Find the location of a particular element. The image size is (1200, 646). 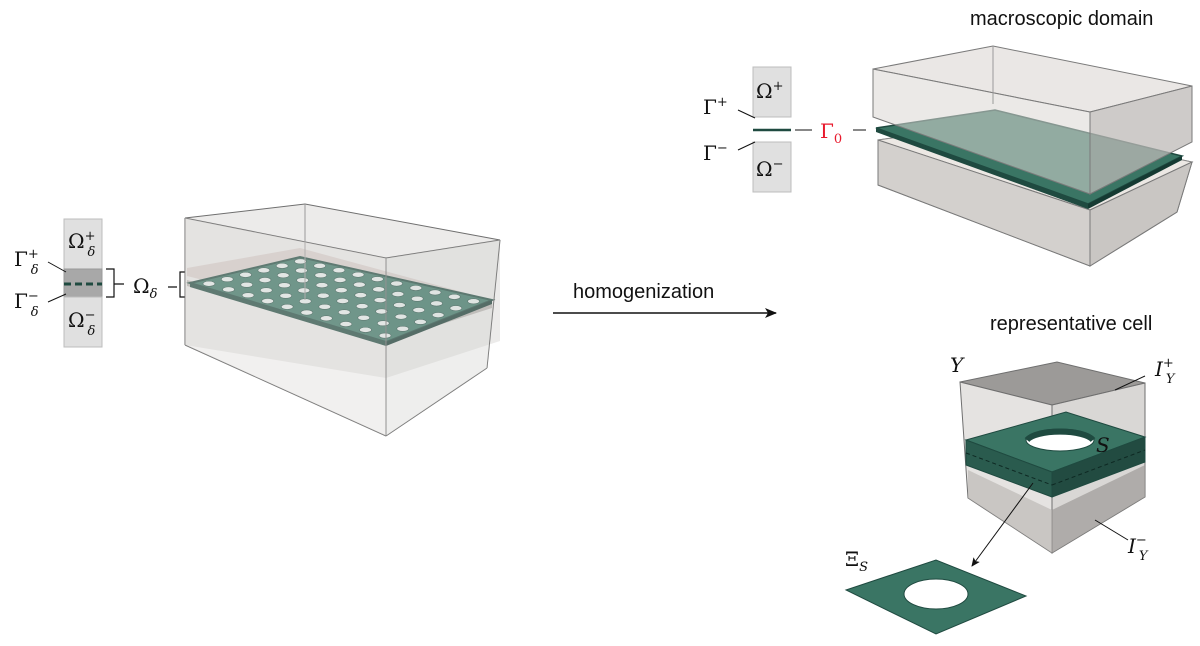

interface-edge-side is located at coordinates (1135, 182).